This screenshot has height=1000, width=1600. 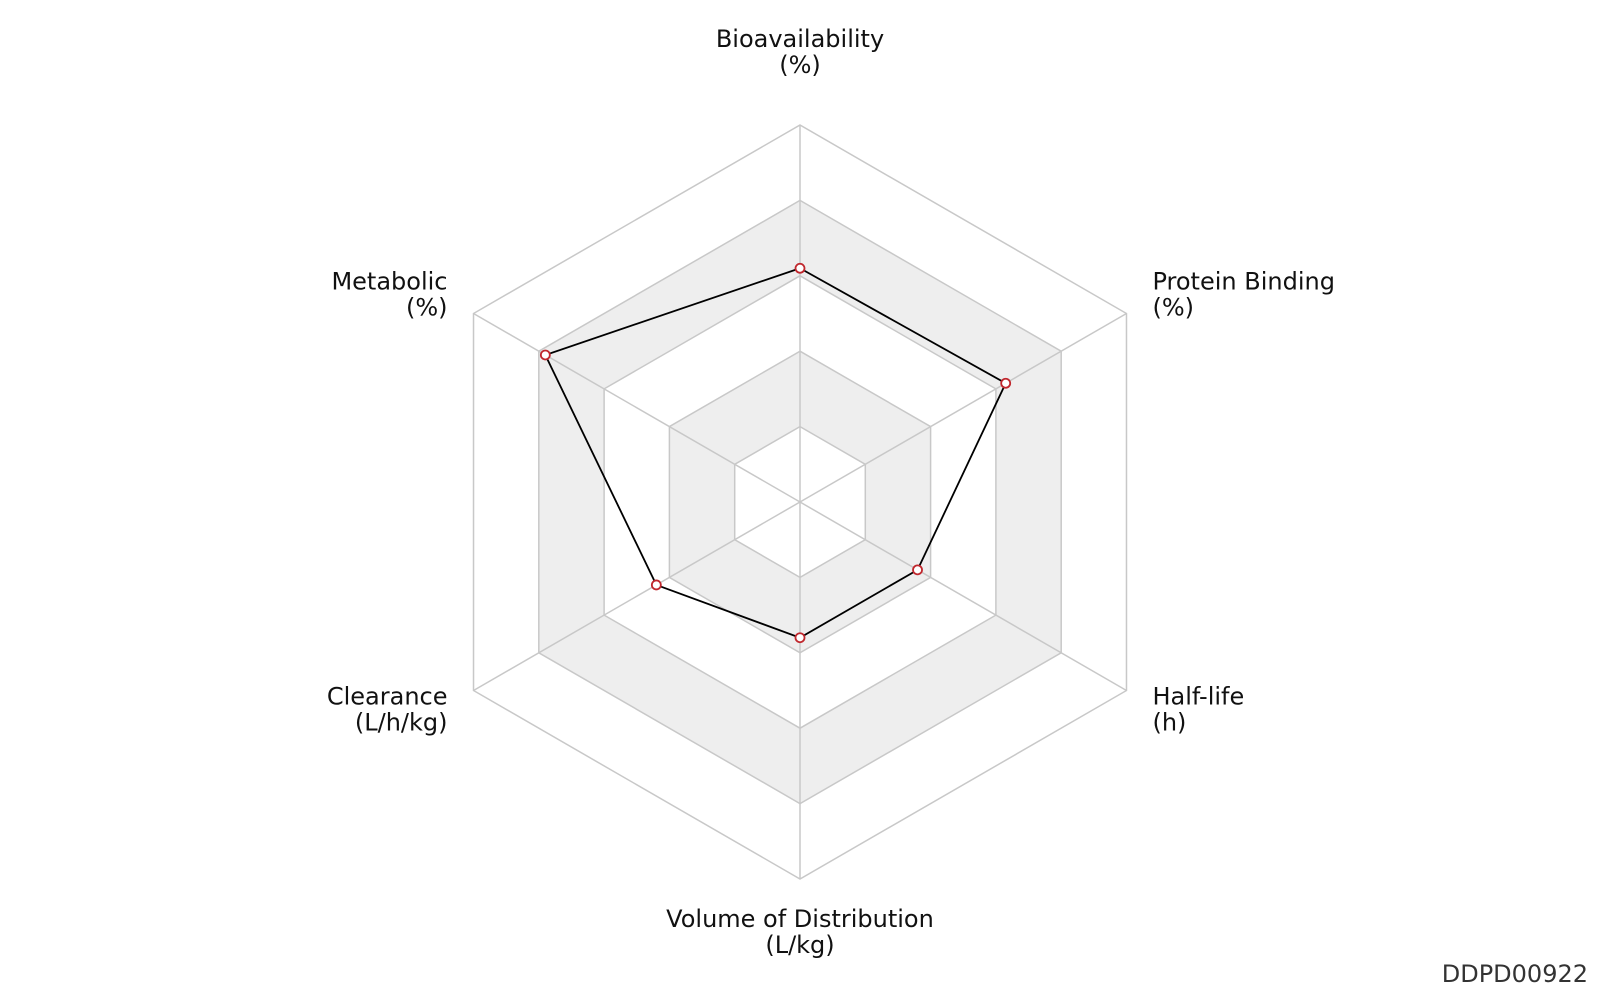 What do you see at coordinates (1198, 697) in the screenshot?
I see `axis-name: Half-life` at bounding box center [1198, 697].